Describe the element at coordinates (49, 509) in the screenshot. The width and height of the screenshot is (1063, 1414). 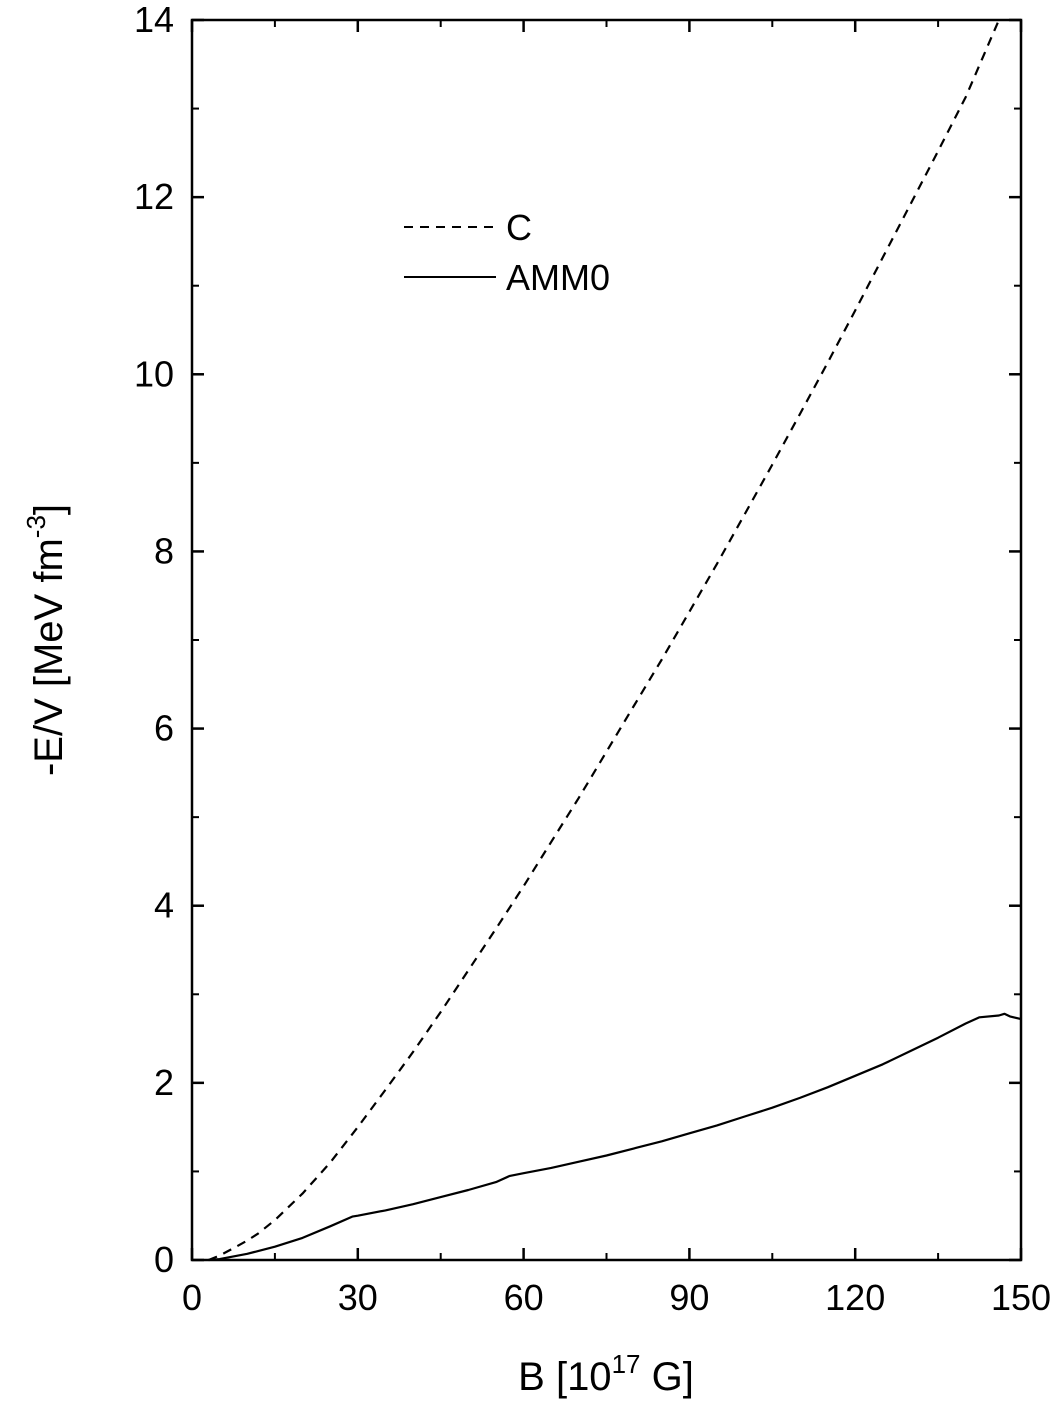
I see `y-axis-title-tail: ]` at that location.